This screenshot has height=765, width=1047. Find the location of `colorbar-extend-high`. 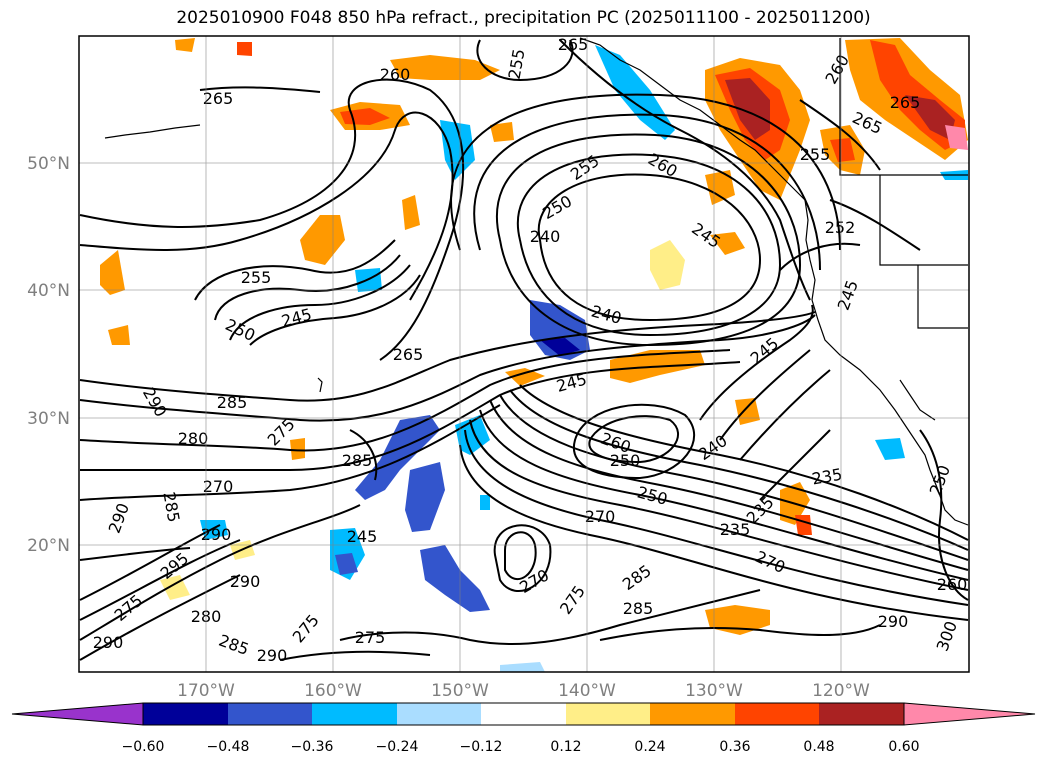

colorbar-extend-high is located at coordinates (969, 714).